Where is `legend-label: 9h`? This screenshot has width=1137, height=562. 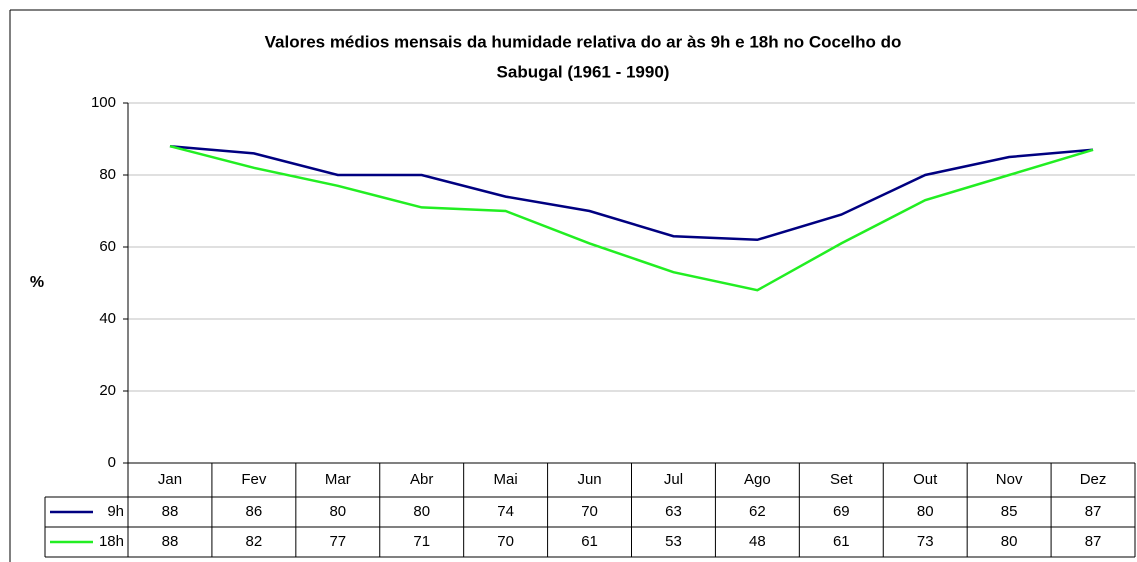
legend-label: 9h is located at coordinates (115, 511).